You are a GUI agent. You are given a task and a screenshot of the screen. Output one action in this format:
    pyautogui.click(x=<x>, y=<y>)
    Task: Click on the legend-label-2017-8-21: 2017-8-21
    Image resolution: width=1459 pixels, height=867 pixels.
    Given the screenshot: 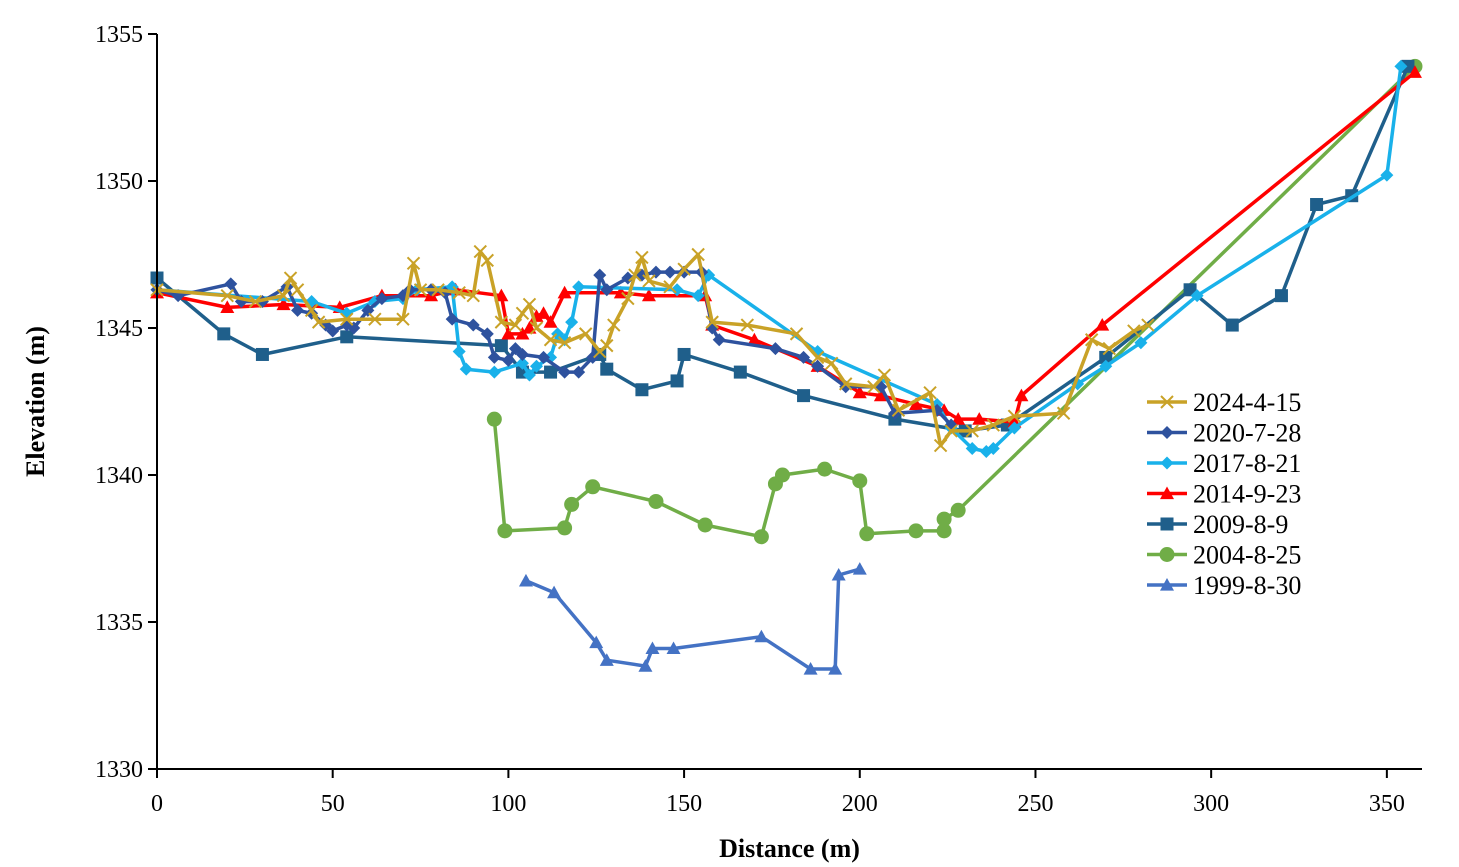 What is the action you would take?
    pyautogui.click(x=1247, y=463)
    